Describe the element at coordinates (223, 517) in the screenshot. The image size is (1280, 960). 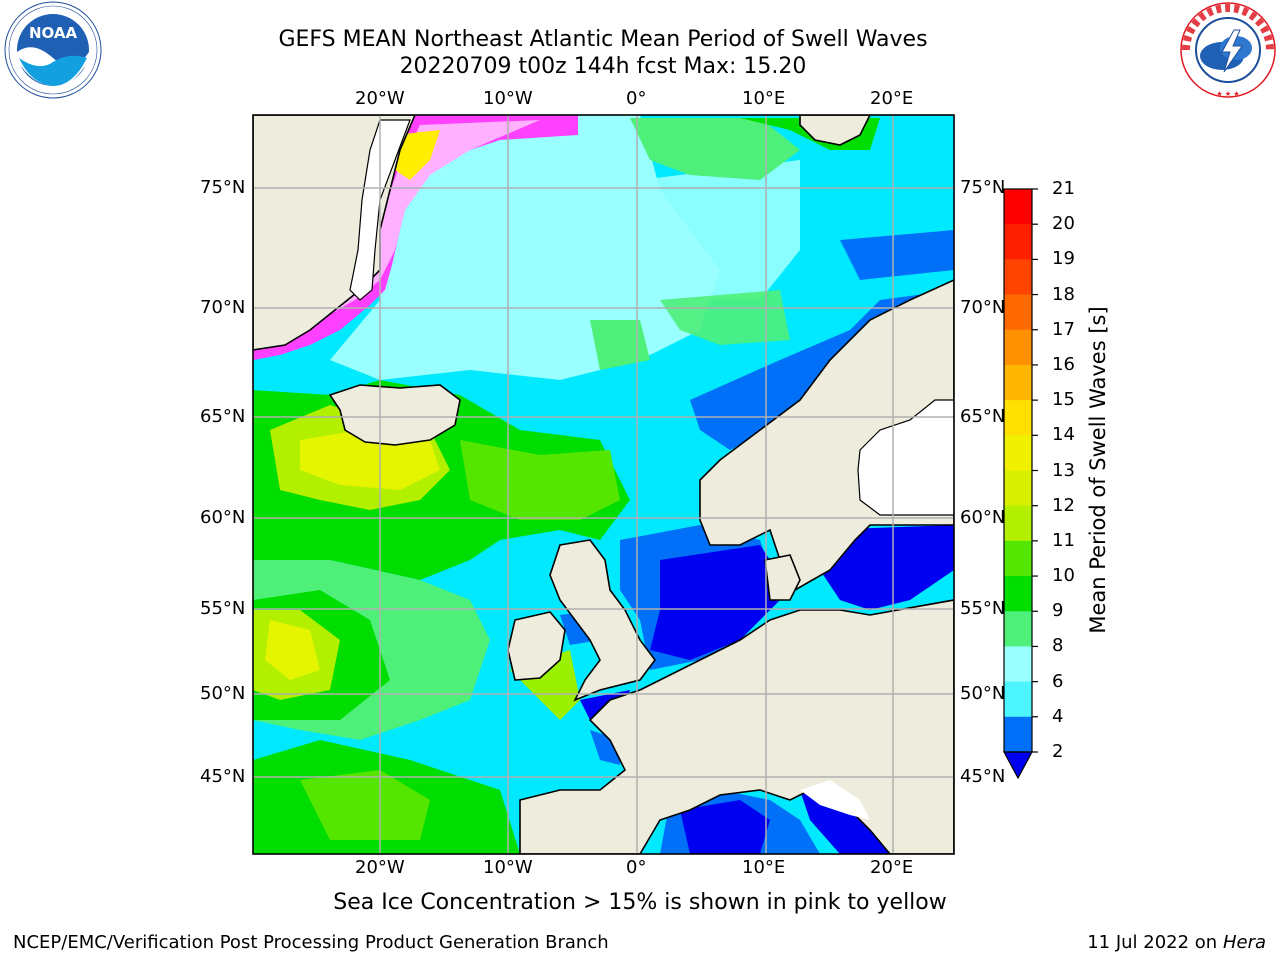
I see `lat-label-left: 60°N` at that location.